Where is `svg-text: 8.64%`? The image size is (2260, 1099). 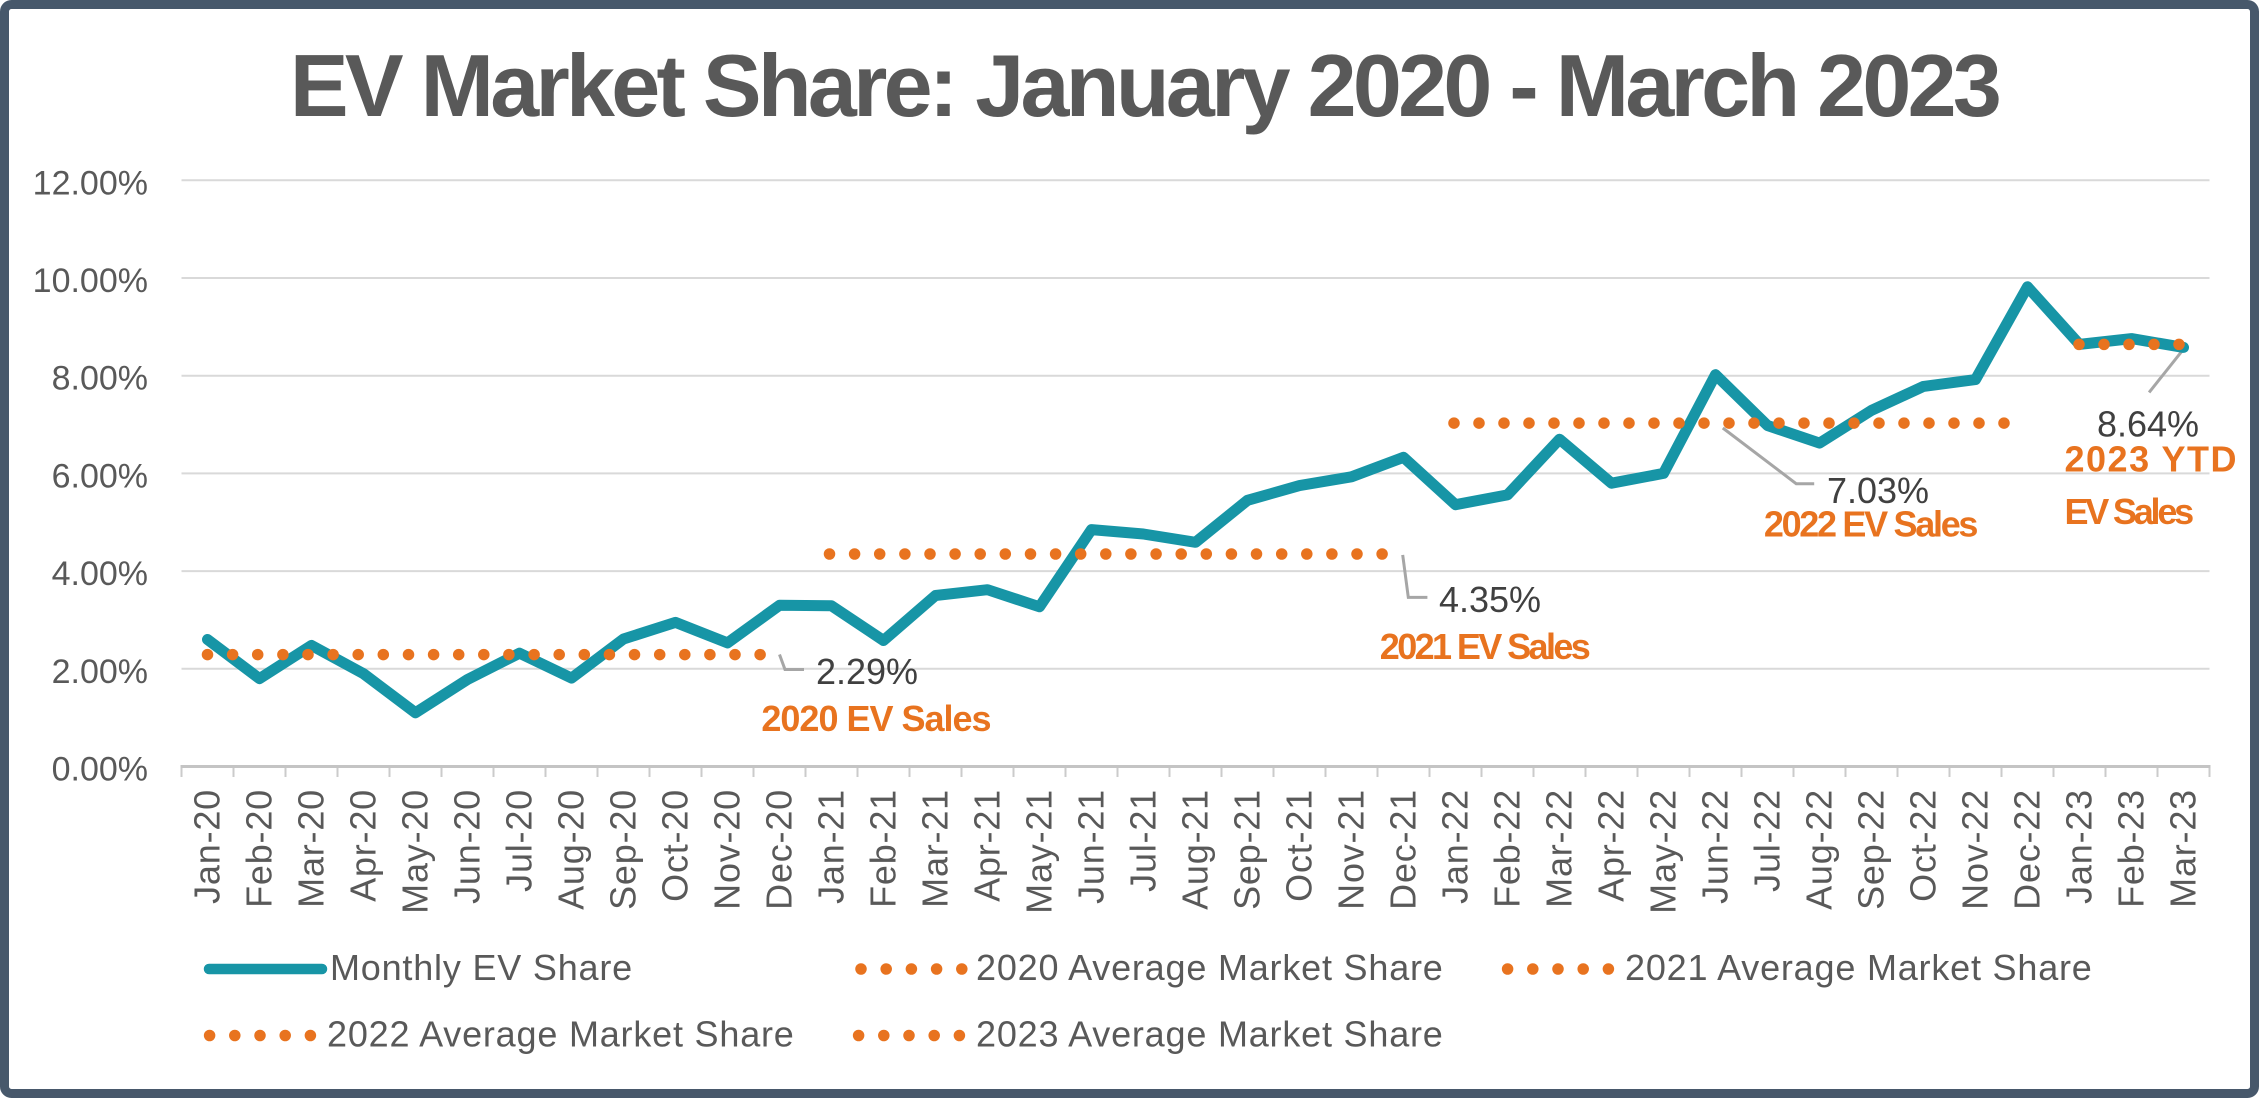 svg-text: 8.64% is located at coordinates (2148, 424).